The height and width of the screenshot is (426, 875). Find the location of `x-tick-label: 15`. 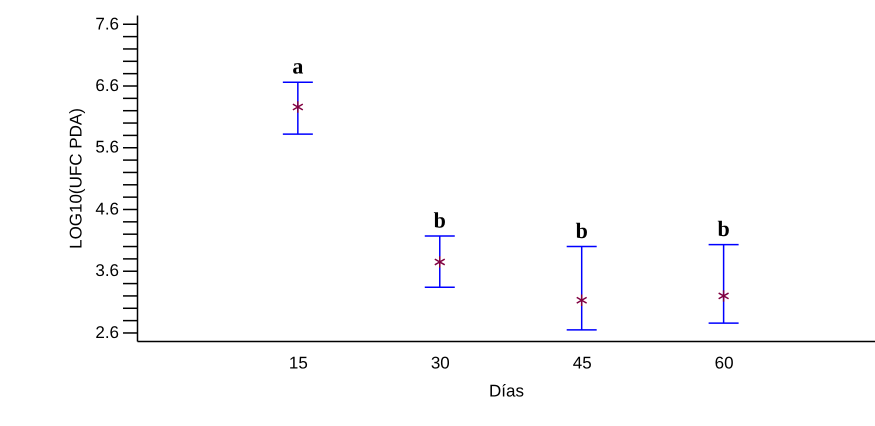

x-tick-label: 15 is located at coordinates (298, 363).